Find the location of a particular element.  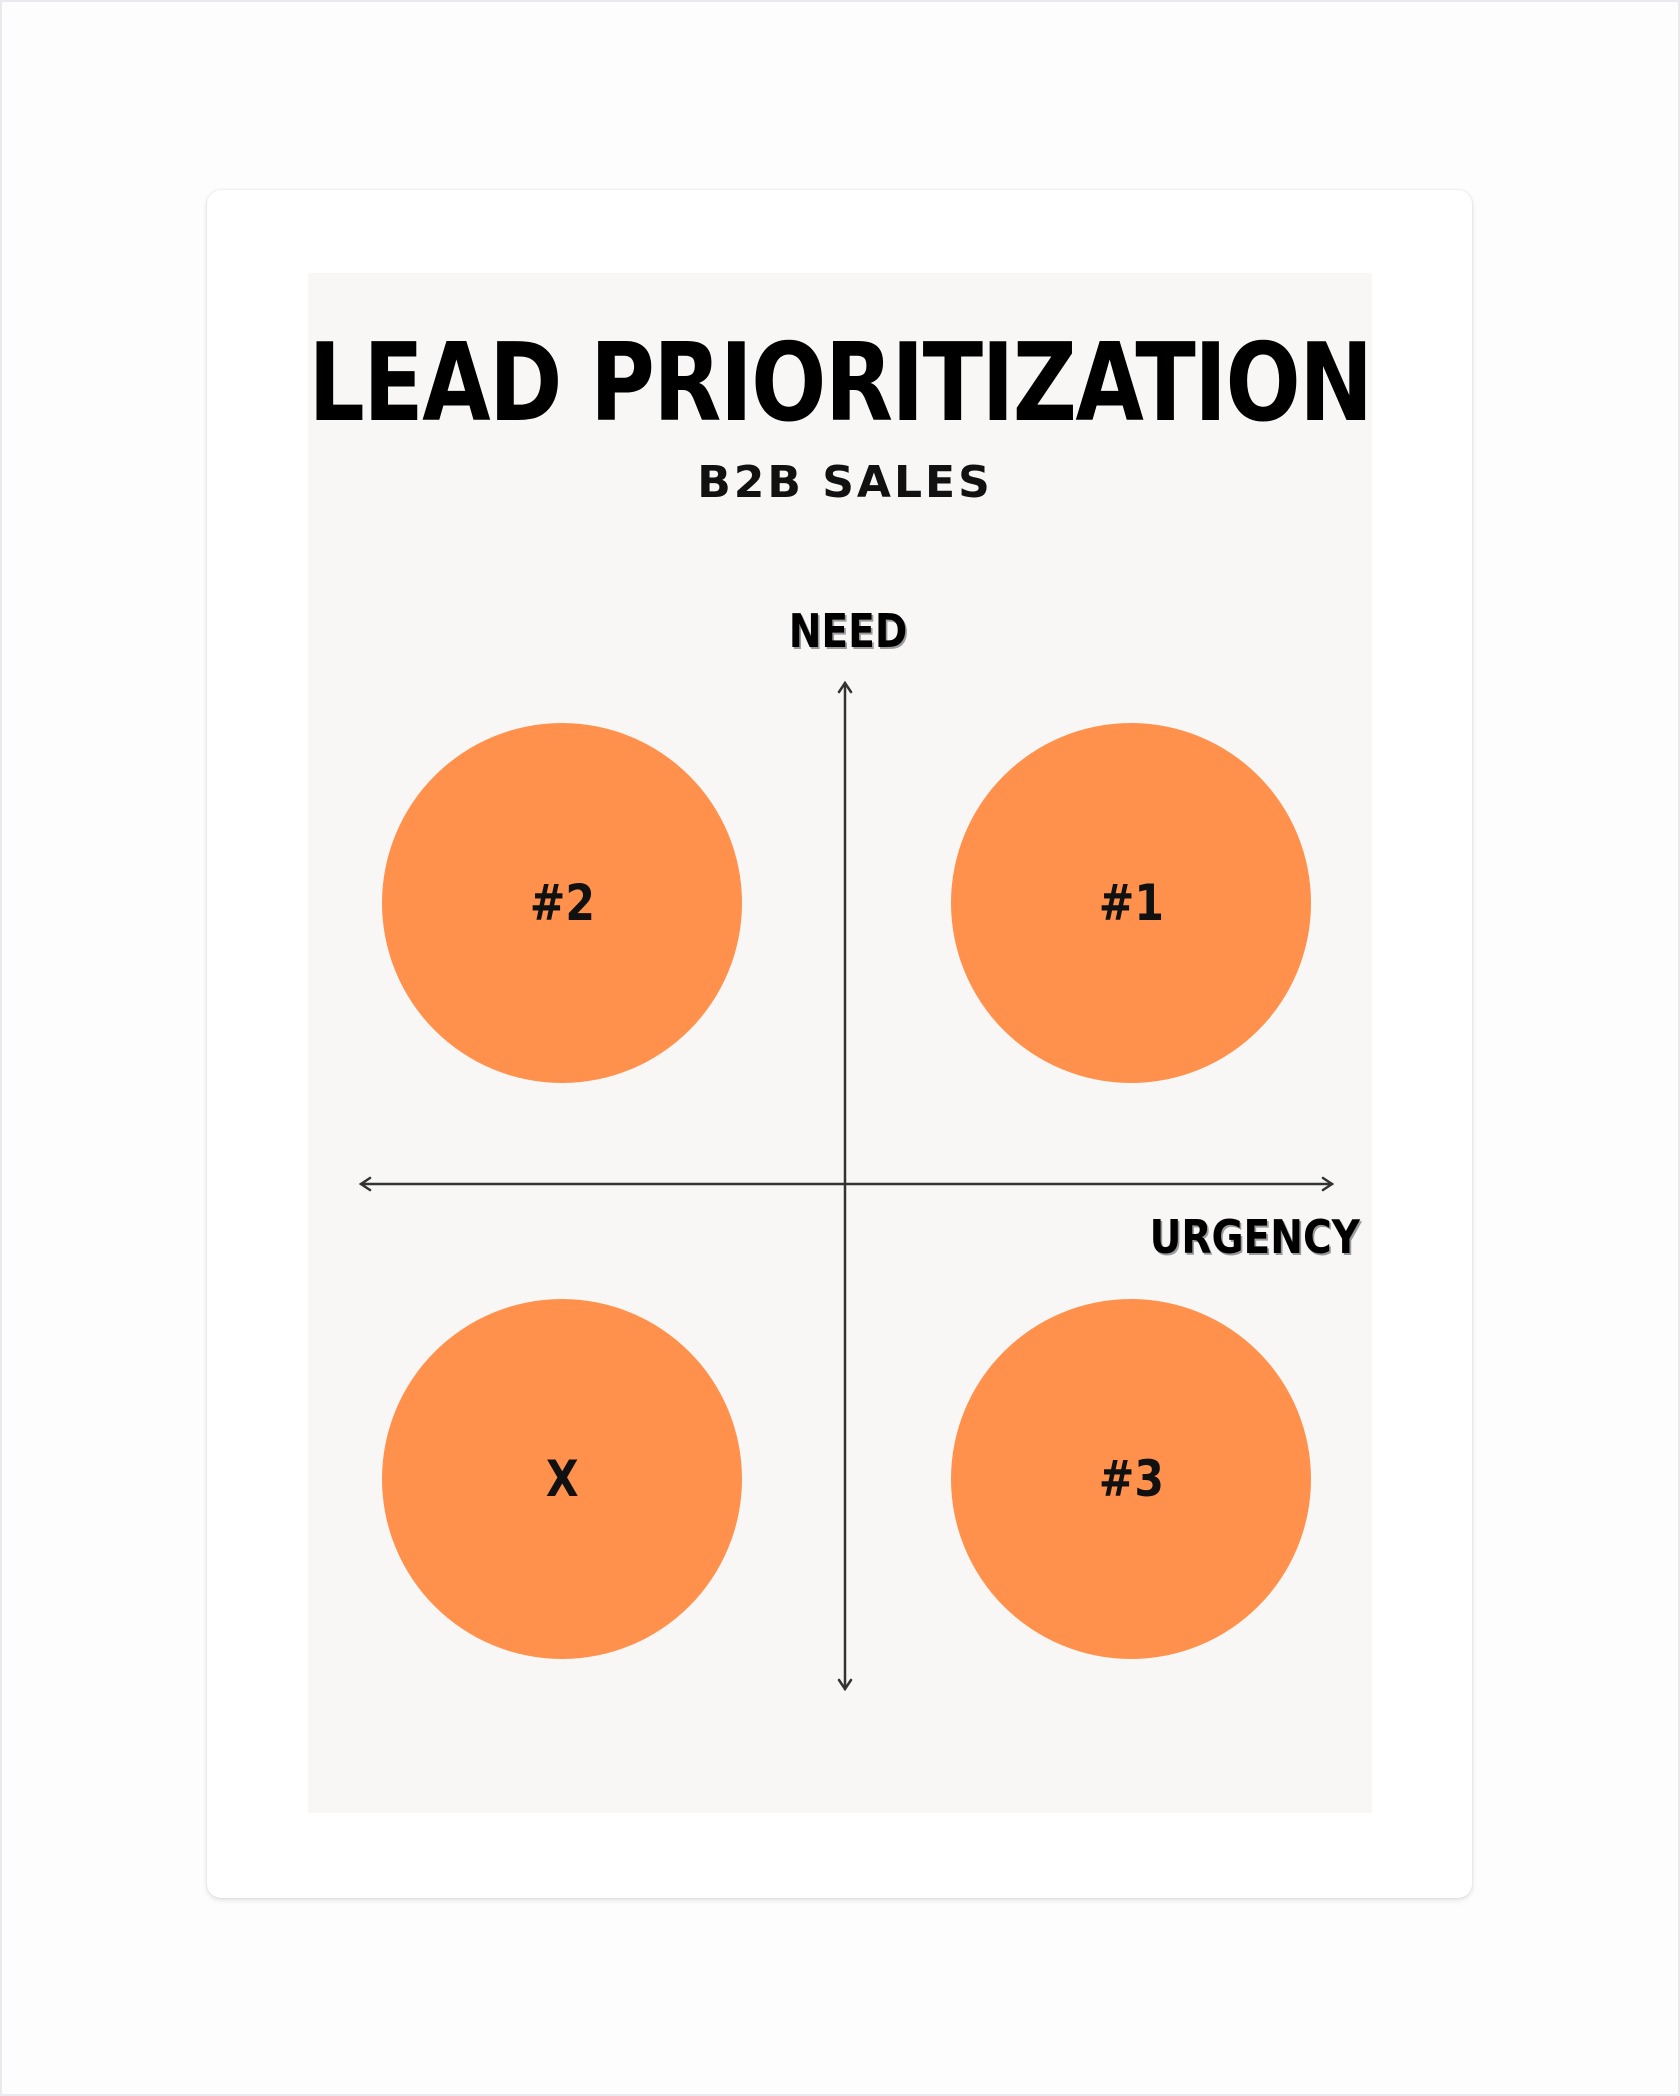

need-axis-label: NEED is located at coordinates (848, 631).